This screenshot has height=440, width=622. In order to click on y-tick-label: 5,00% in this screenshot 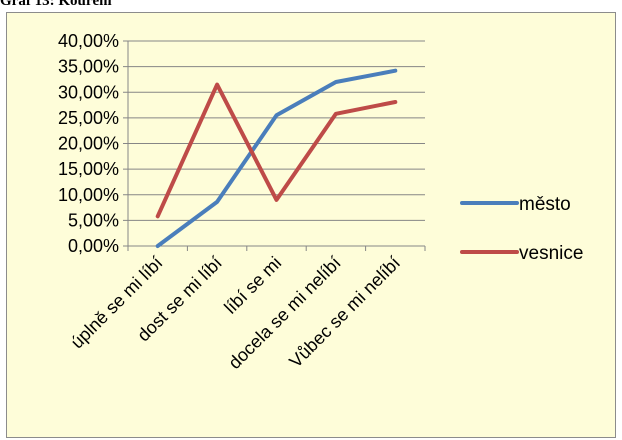, I will do `click(93, 220)`.